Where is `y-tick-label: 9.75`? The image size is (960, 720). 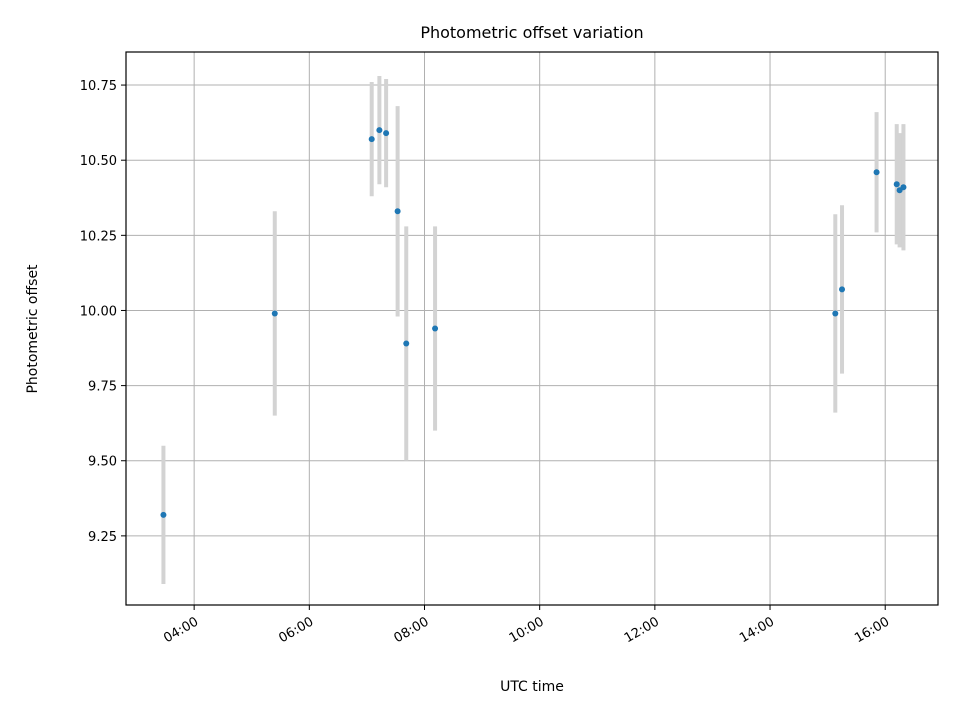 y-tick-label: 9.75 is located at coordinates (102, 387).